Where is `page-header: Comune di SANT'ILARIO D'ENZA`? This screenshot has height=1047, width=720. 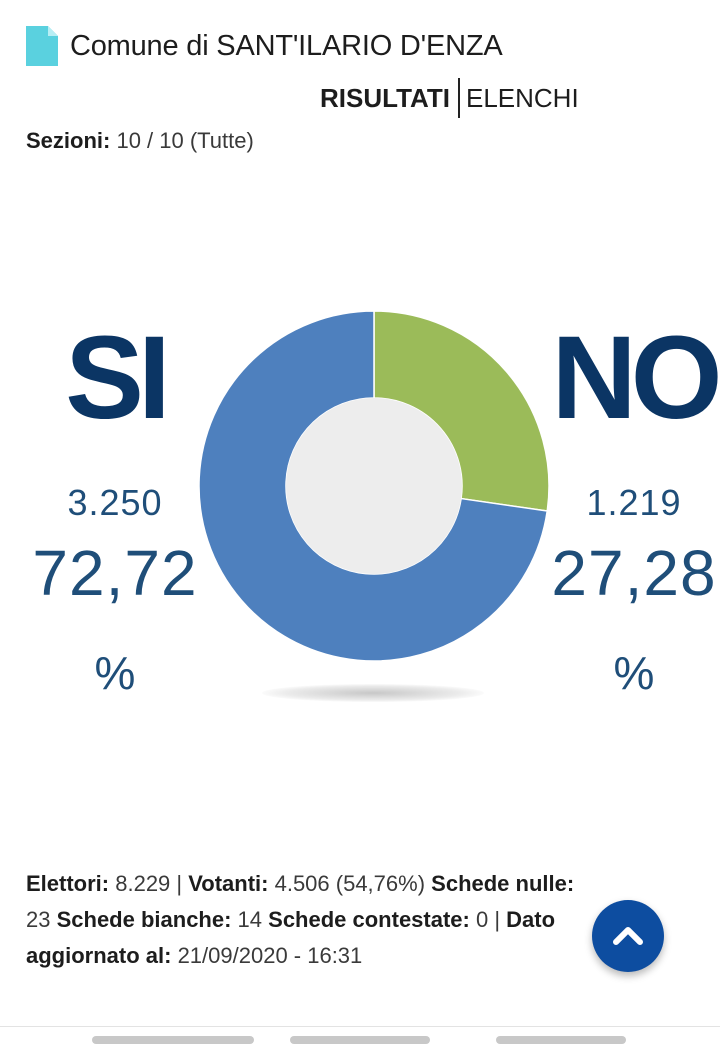 page-header: Comune di SANT'ILARIO D'ENZA is located at coordinates (264, 46).